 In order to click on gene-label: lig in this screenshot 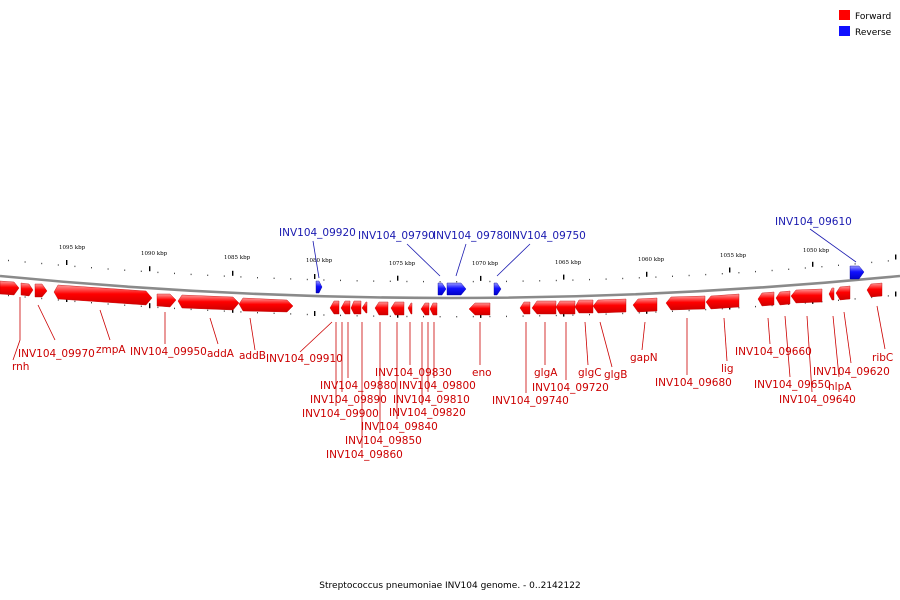, I will do `click(727, 369)`.